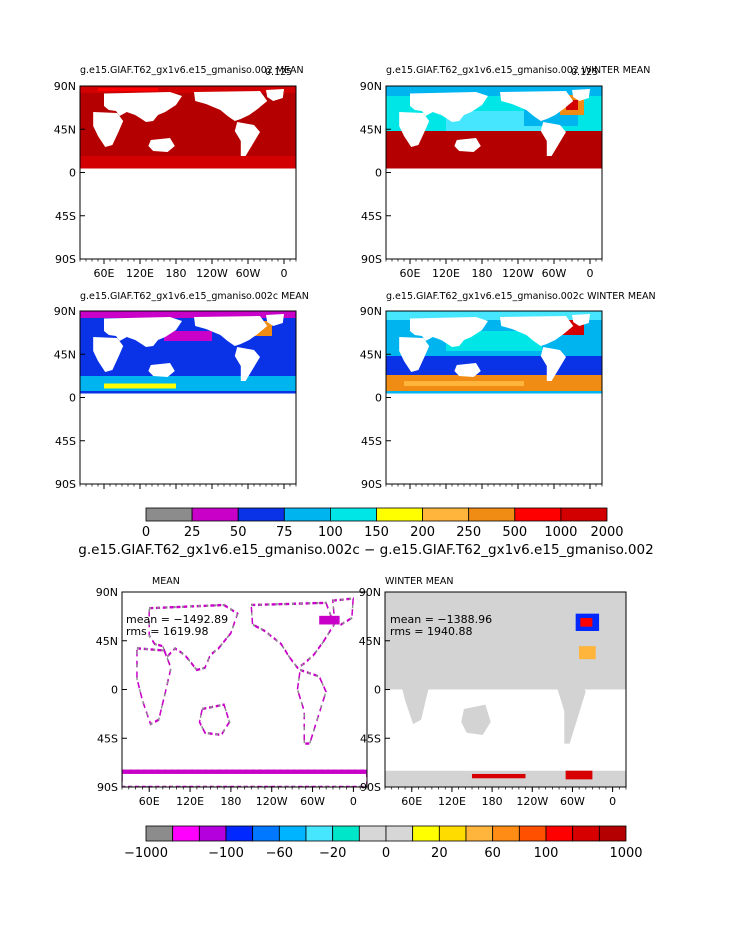  What do you see at coordinates (238, 532) in the screenshot?
I see `colorbar-label: 50` at bounding box center [238, 532].